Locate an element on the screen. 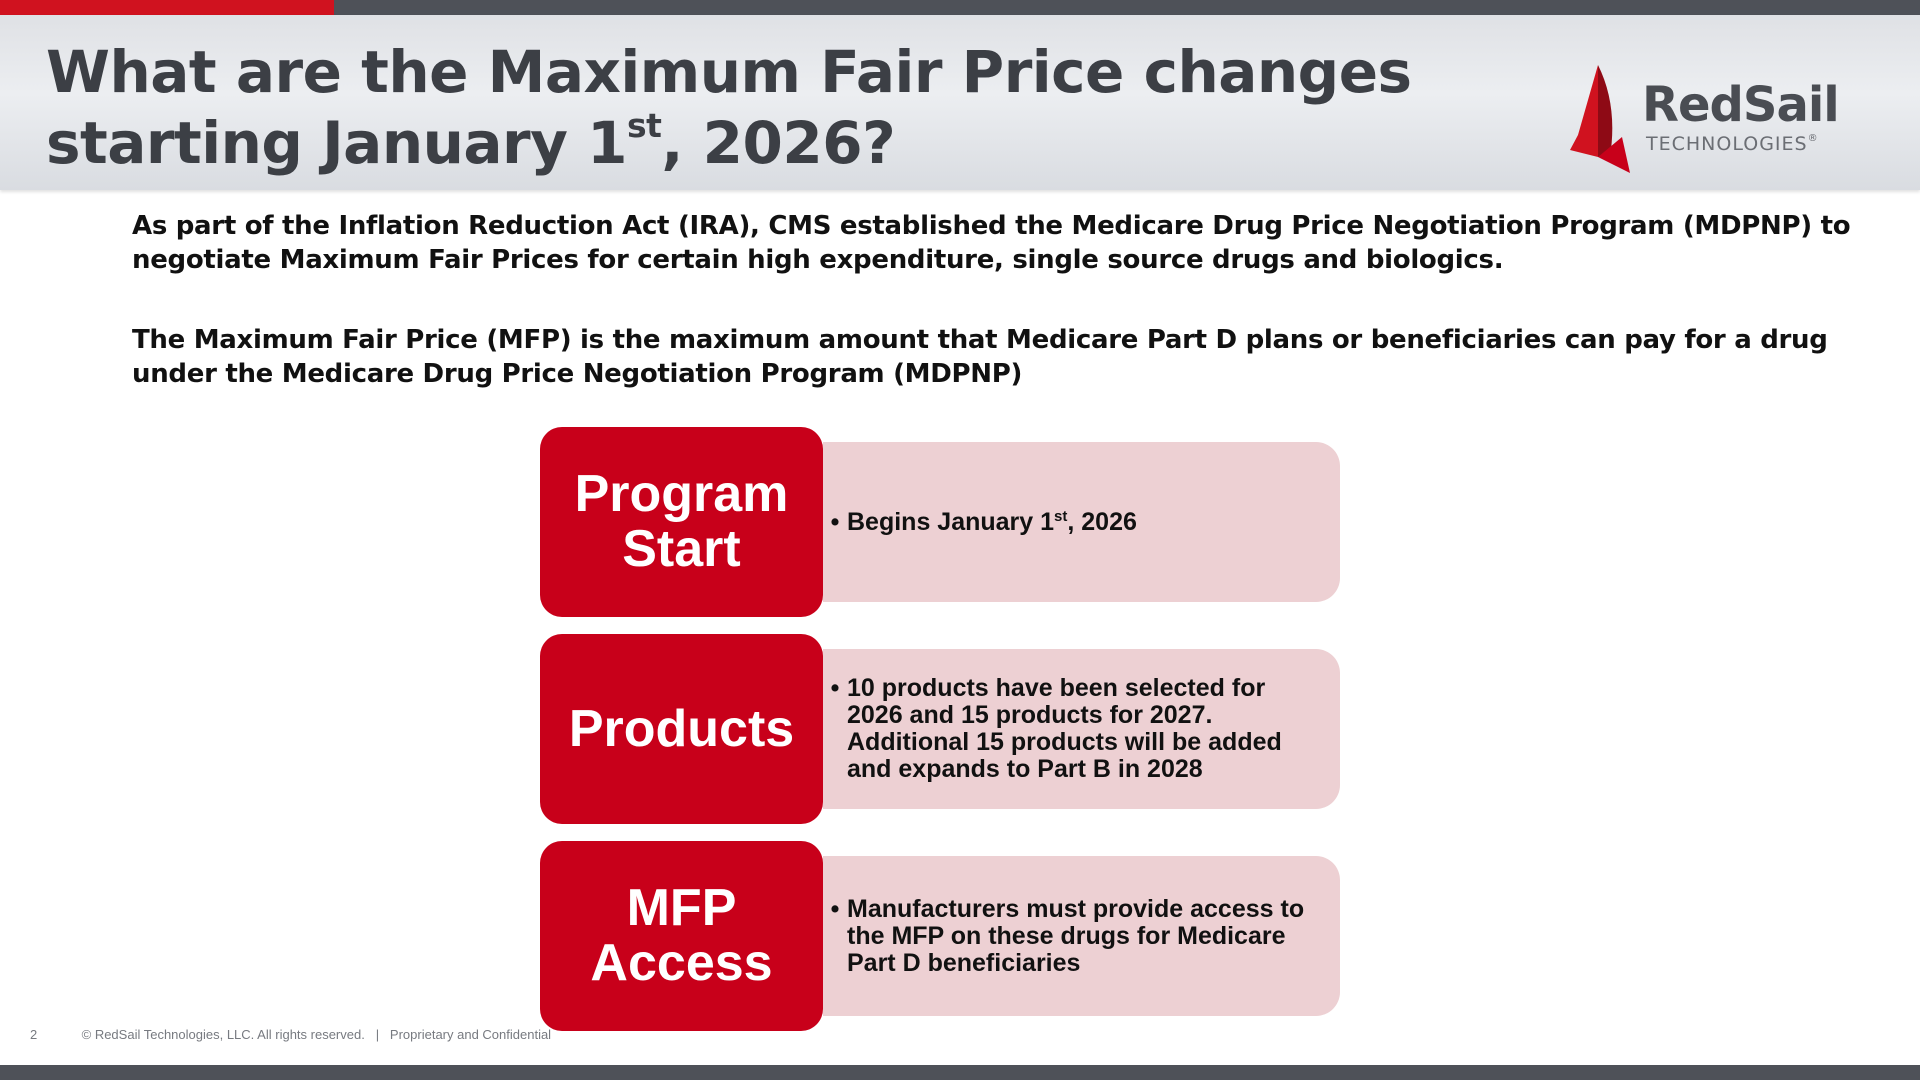 The width and height of the screenshot is (1920, 1080). row-label-line-1: MFP is located at coordinates (681, 908).